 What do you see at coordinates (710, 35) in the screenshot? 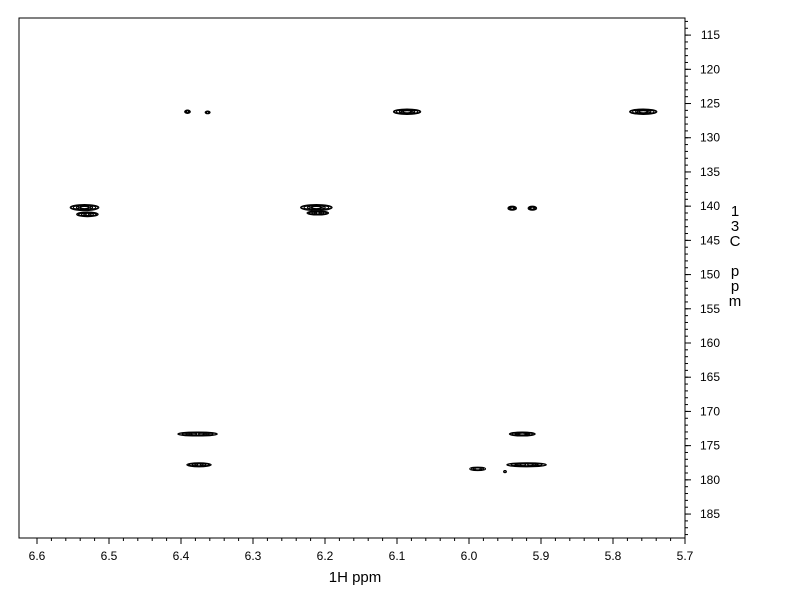
I see `y-tick-label: 115` at bounding box center [710, 35].